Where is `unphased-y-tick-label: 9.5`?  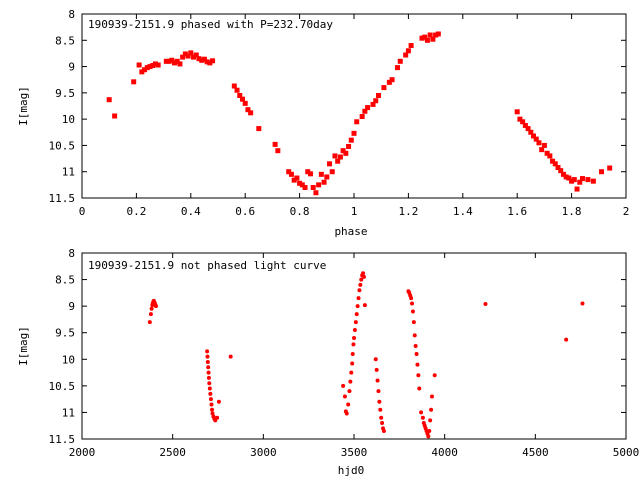
unphased-y-tick-label: 9.5 is located at coordinates (65, 333).